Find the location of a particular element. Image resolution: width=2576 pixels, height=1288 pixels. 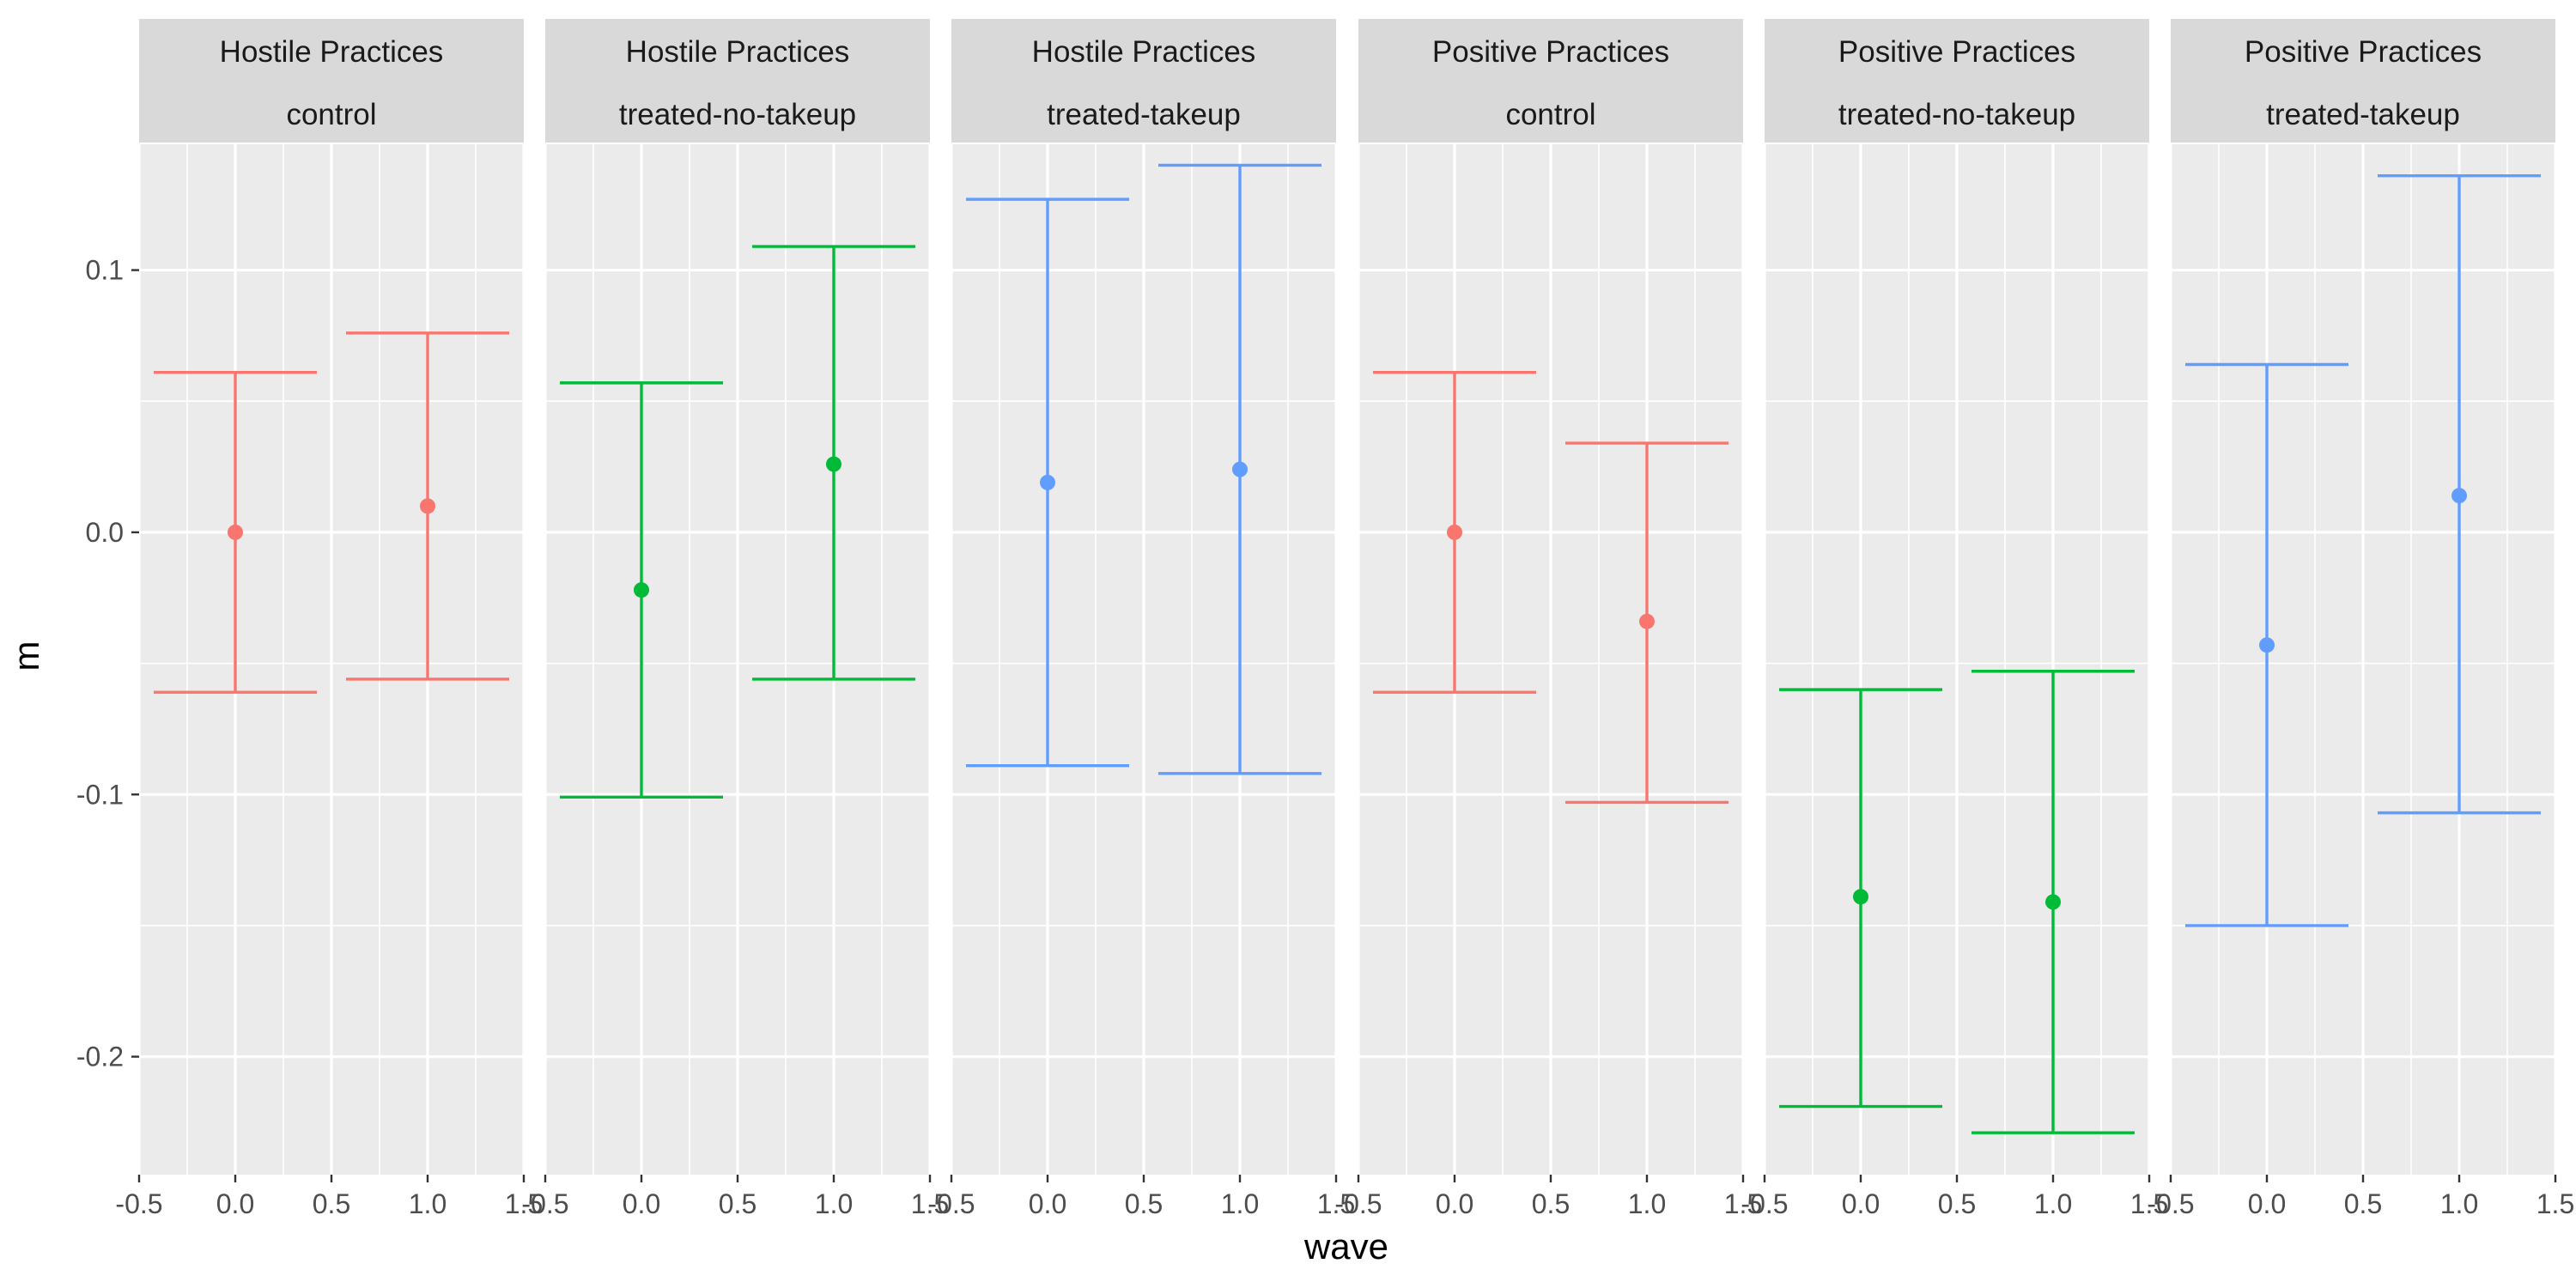

y-tick-label: 0.0 is located at coordinates (105, 532).